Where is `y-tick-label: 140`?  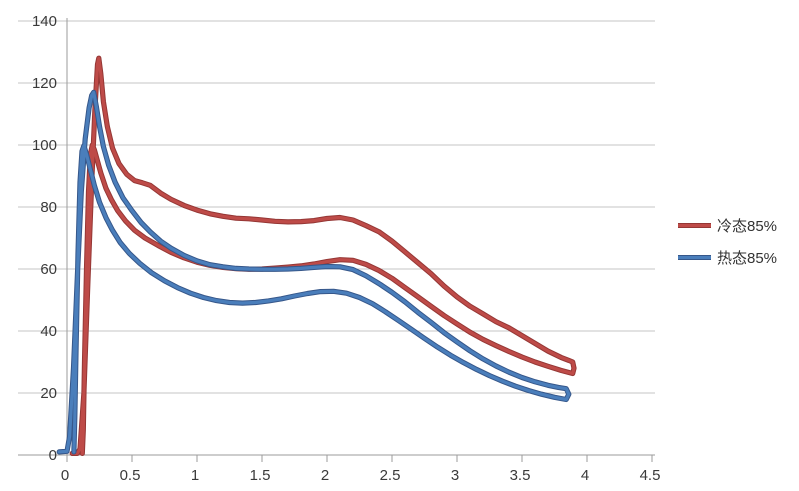 y-tick-label: 140 is located at coordinates (44, 21).